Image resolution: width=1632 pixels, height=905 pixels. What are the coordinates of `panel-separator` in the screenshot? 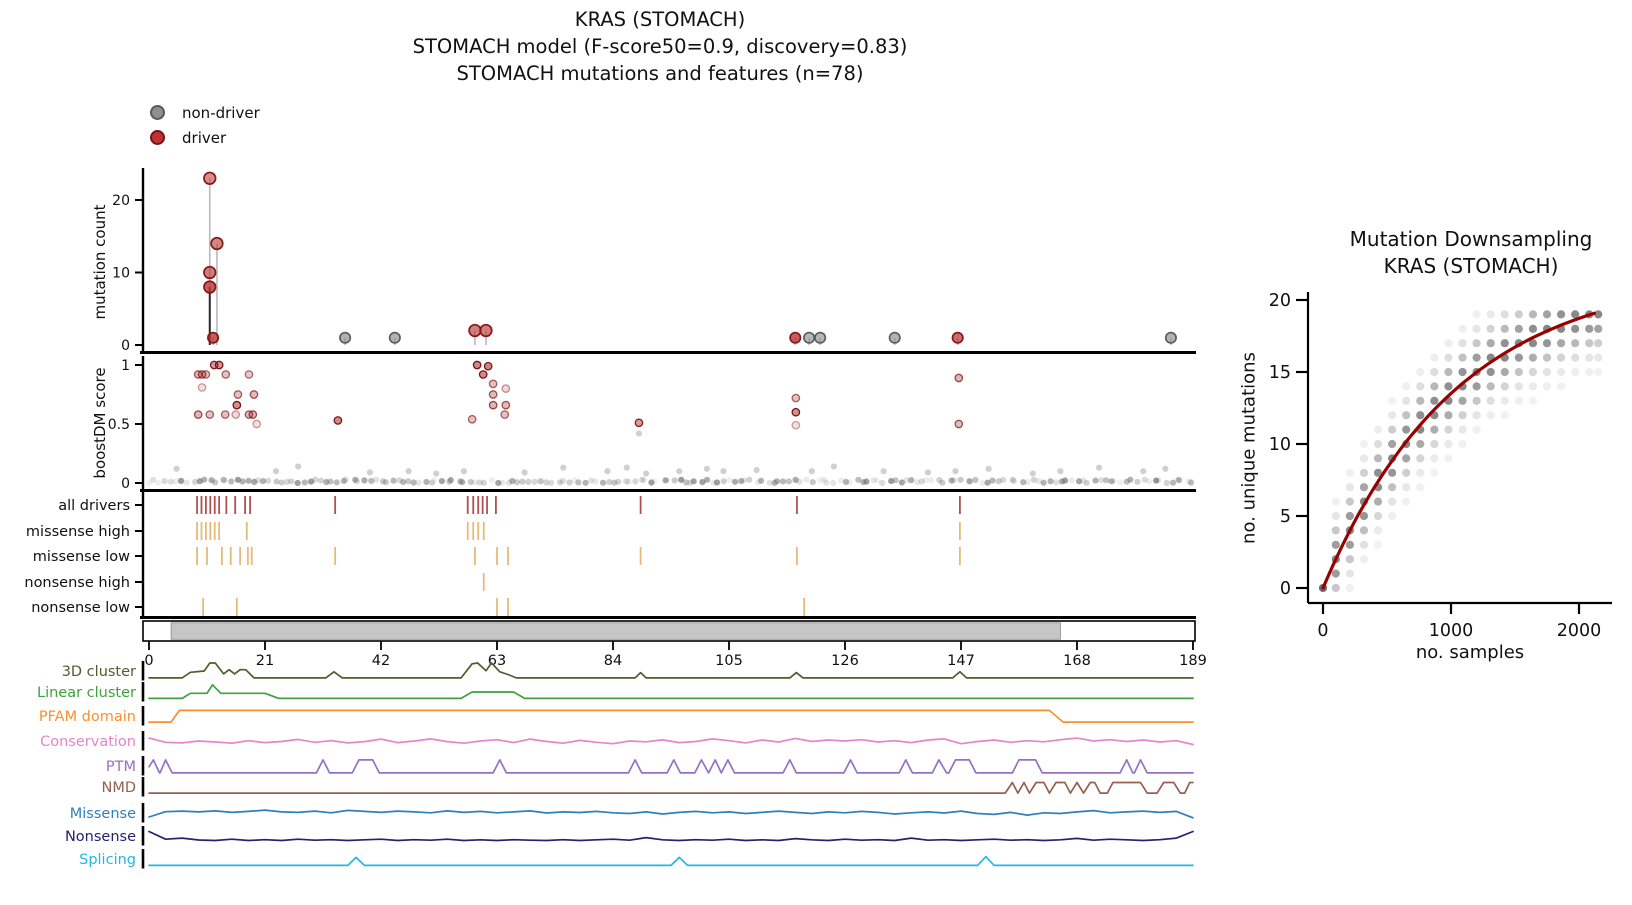 It's located at (668, 352).